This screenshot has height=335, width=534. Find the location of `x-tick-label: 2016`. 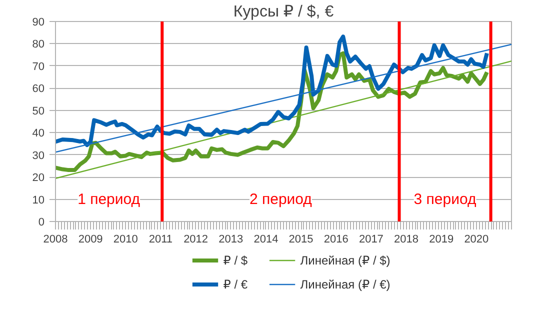

x-tick-label: 2016 is located at coordinates (336, 240).